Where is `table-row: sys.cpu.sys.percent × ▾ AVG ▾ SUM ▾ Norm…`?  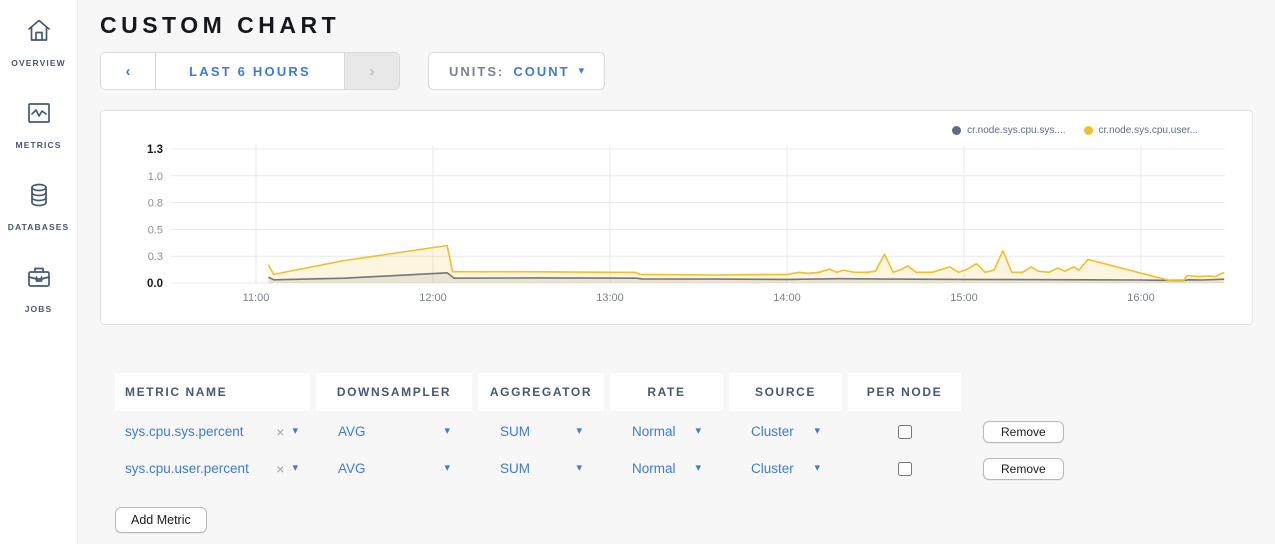 table-row: sys.cpu.sys.percent × ▾ AVG ▾ SUM ▾ Norm… is located at coordinates (684, 431).